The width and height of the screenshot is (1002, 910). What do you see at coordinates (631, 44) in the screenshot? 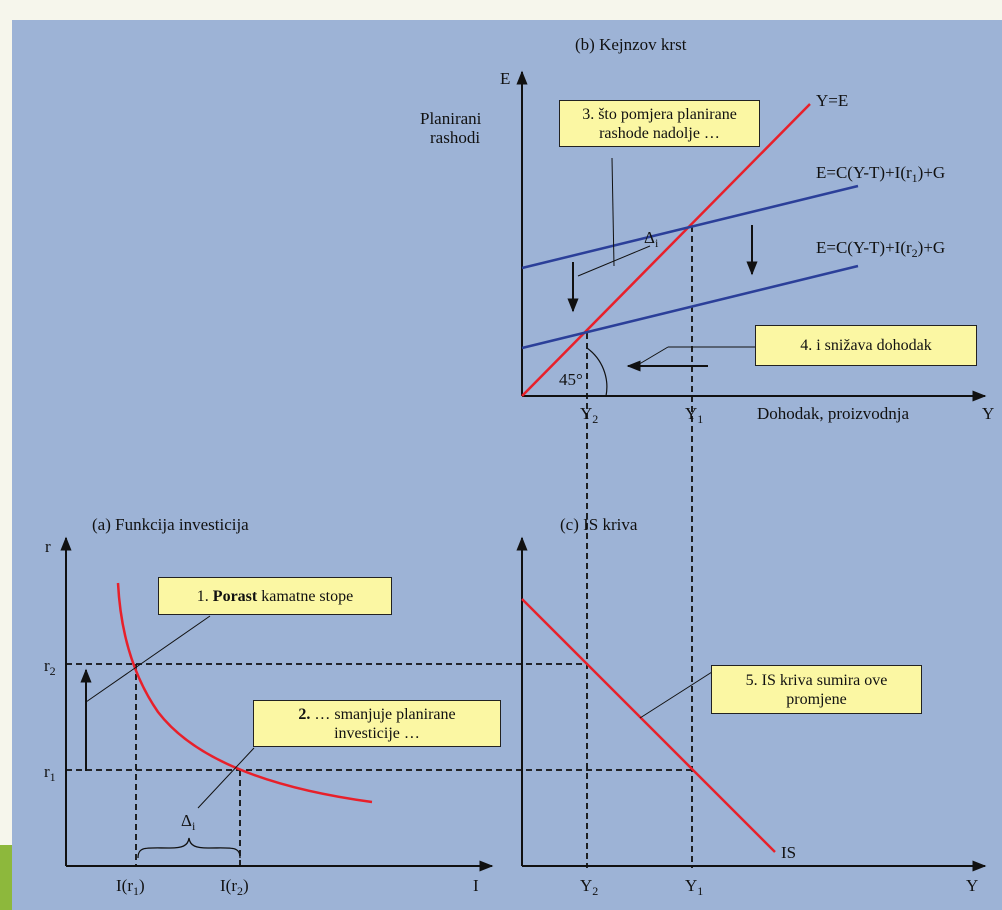
I see `panel-b-title: (b) Kejnzov krst` at bounding box center [631, 44].